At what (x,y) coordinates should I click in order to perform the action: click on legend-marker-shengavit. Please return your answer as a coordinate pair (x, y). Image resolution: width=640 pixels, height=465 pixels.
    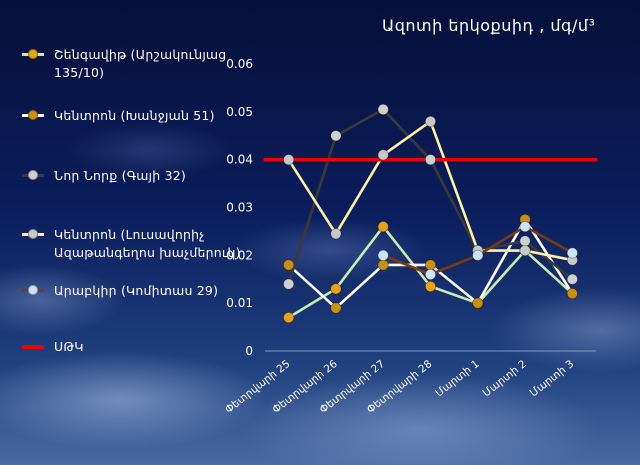
    Looking at the image, I should click on (33, 54).